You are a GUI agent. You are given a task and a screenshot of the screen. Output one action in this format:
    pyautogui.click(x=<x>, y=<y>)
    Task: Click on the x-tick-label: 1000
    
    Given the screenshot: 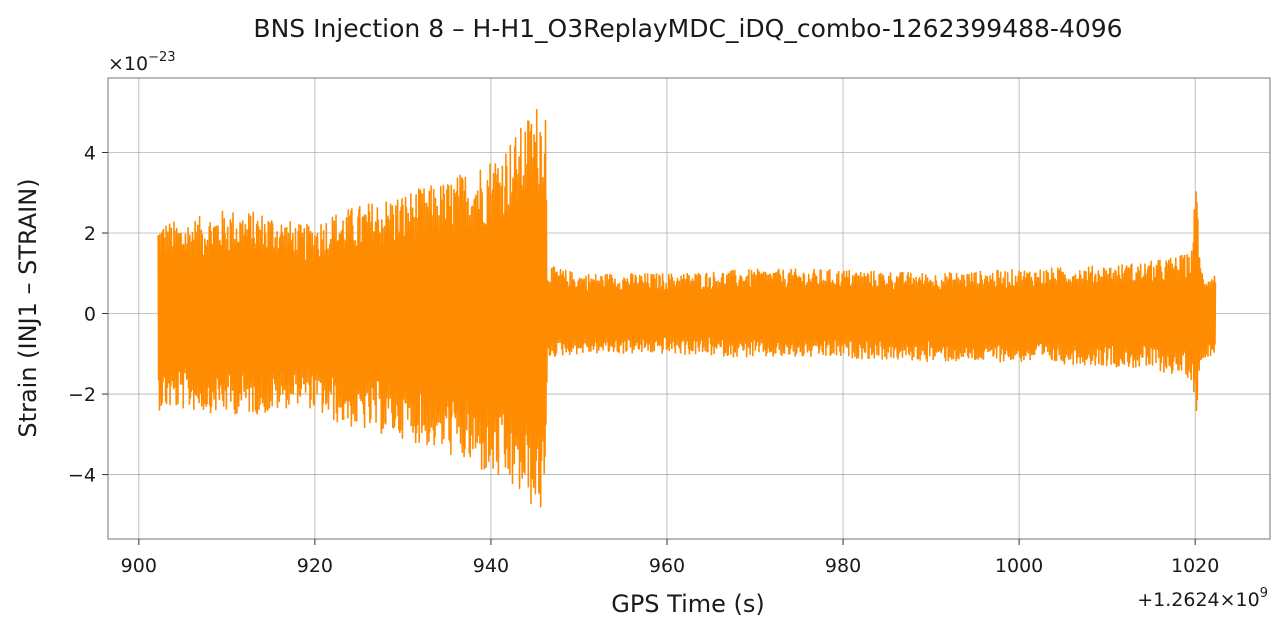 What is the action you would take?
    pyautogui.click(x=1019, y=566)
    